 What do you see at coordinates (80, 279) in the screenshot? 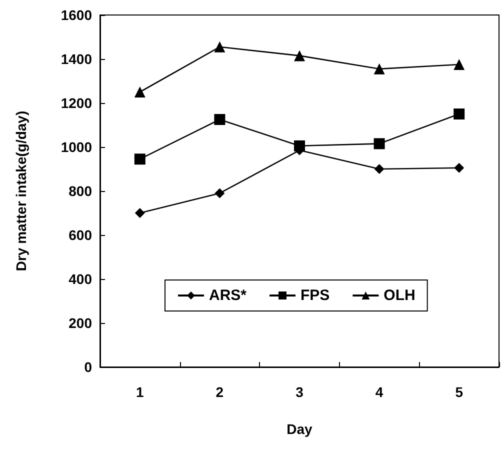
I see `y-tick-label: 400` at bounding box center [80, 279].